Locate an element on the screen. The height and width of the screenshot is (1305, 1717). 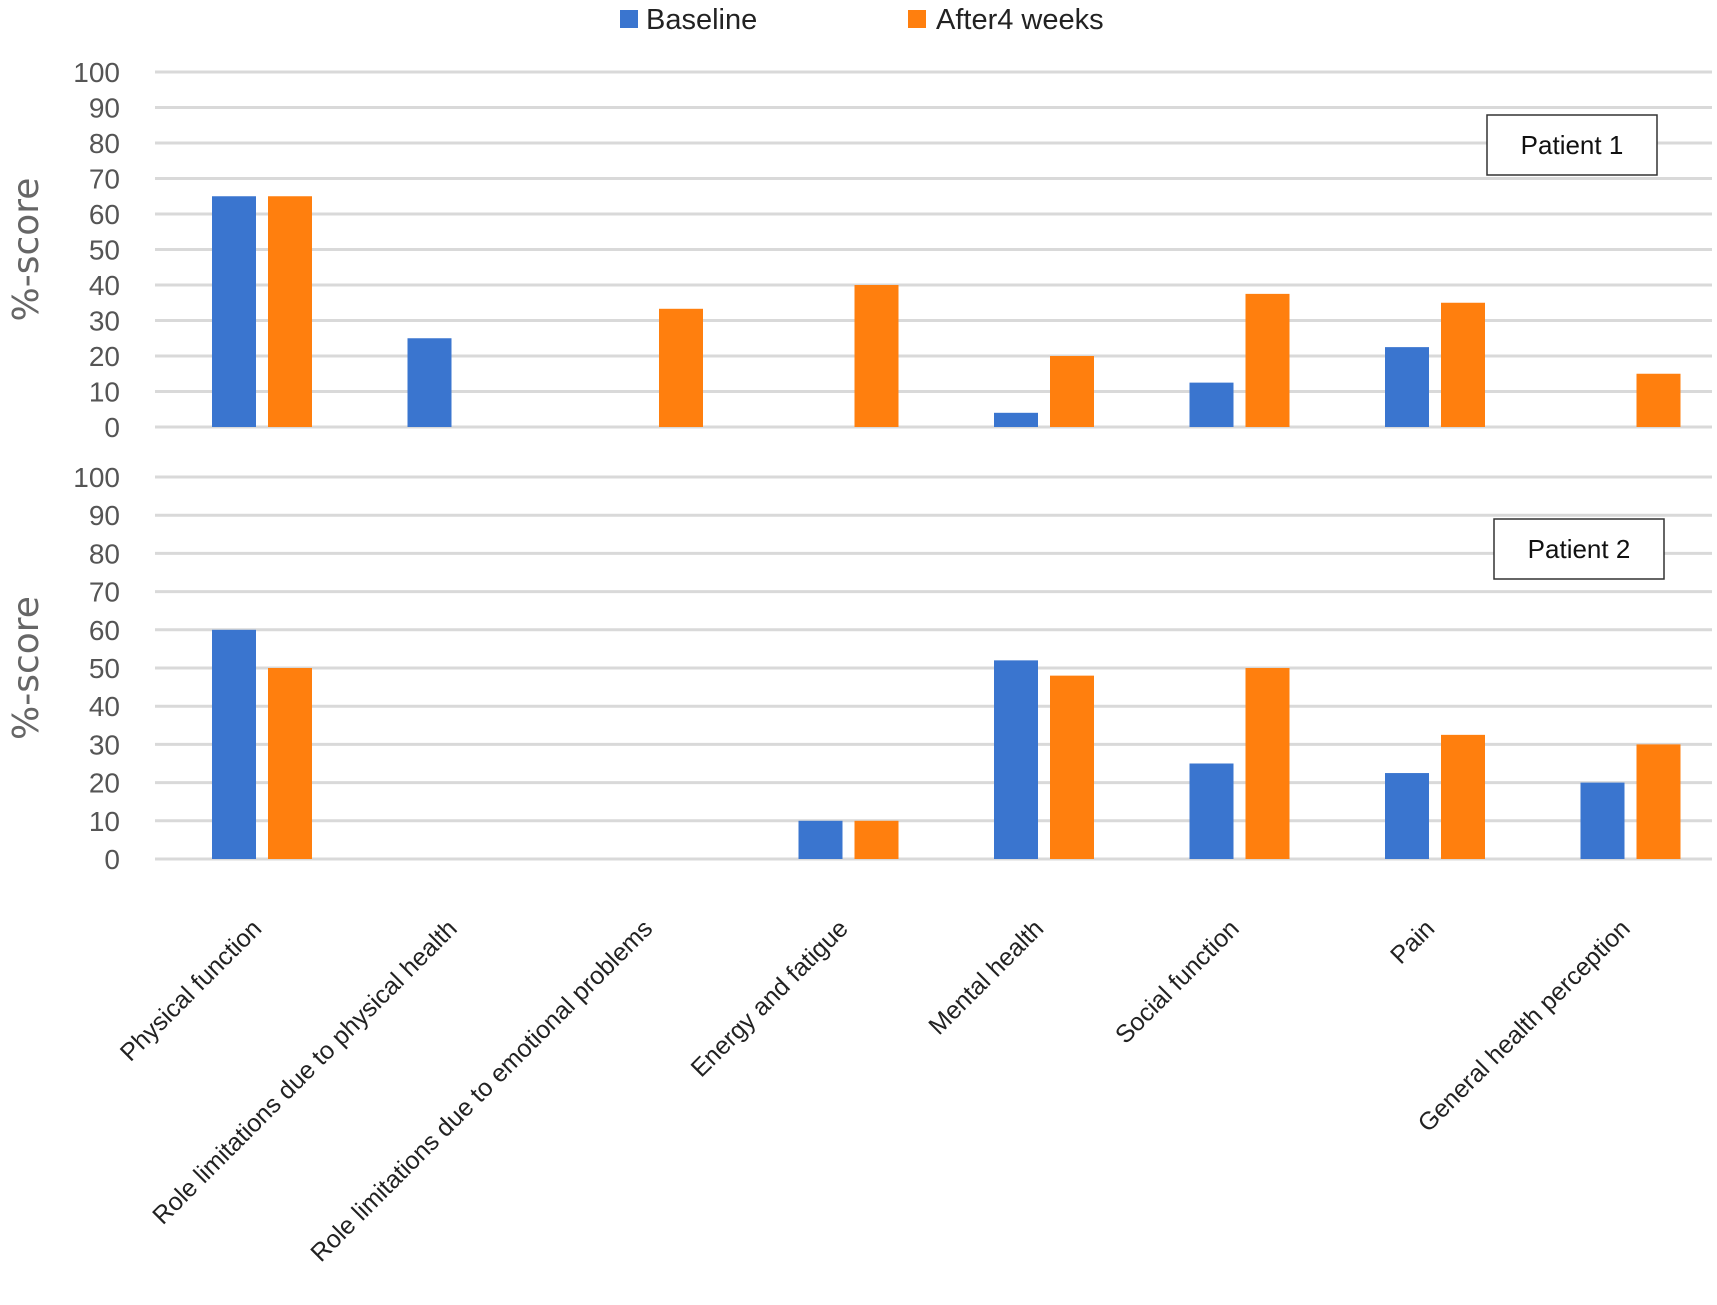
panel-title: Patient 1 is located at coordinates (1572, 145).